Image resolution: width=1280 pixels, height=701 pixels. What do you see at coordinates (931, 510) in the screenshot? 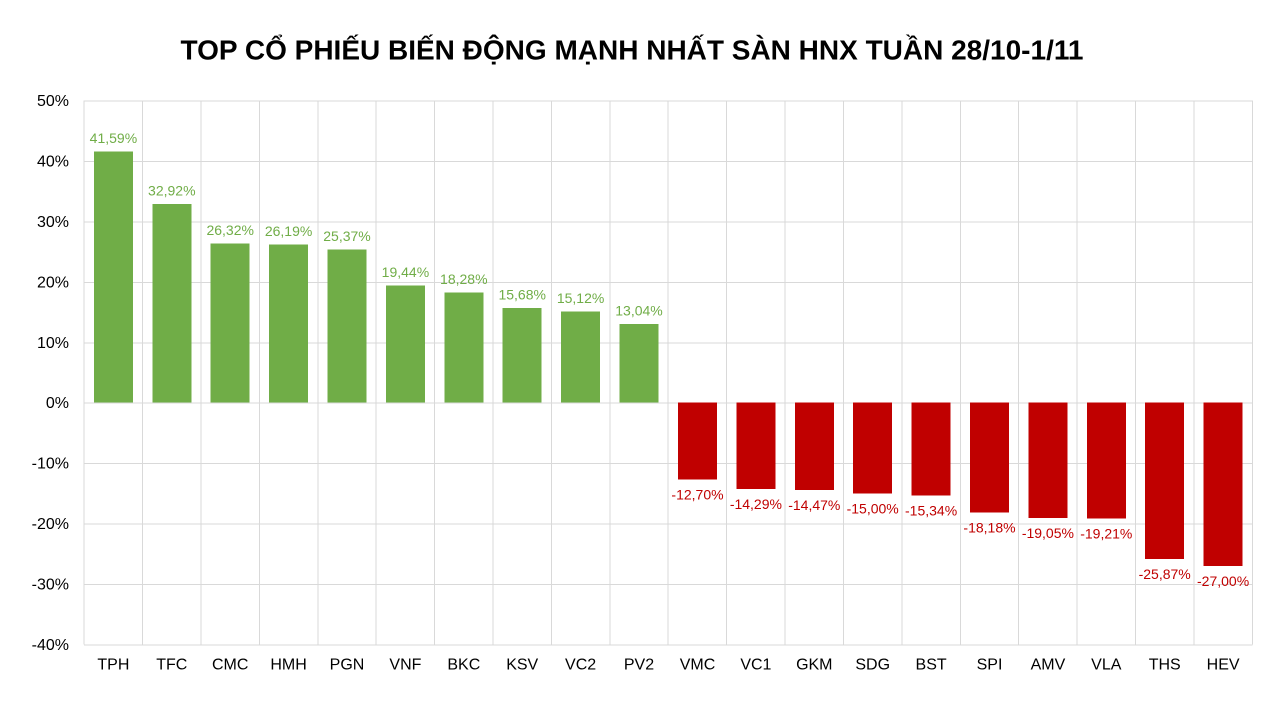
I see `svg-text: -15,34%` at bounding box center [931, 510].